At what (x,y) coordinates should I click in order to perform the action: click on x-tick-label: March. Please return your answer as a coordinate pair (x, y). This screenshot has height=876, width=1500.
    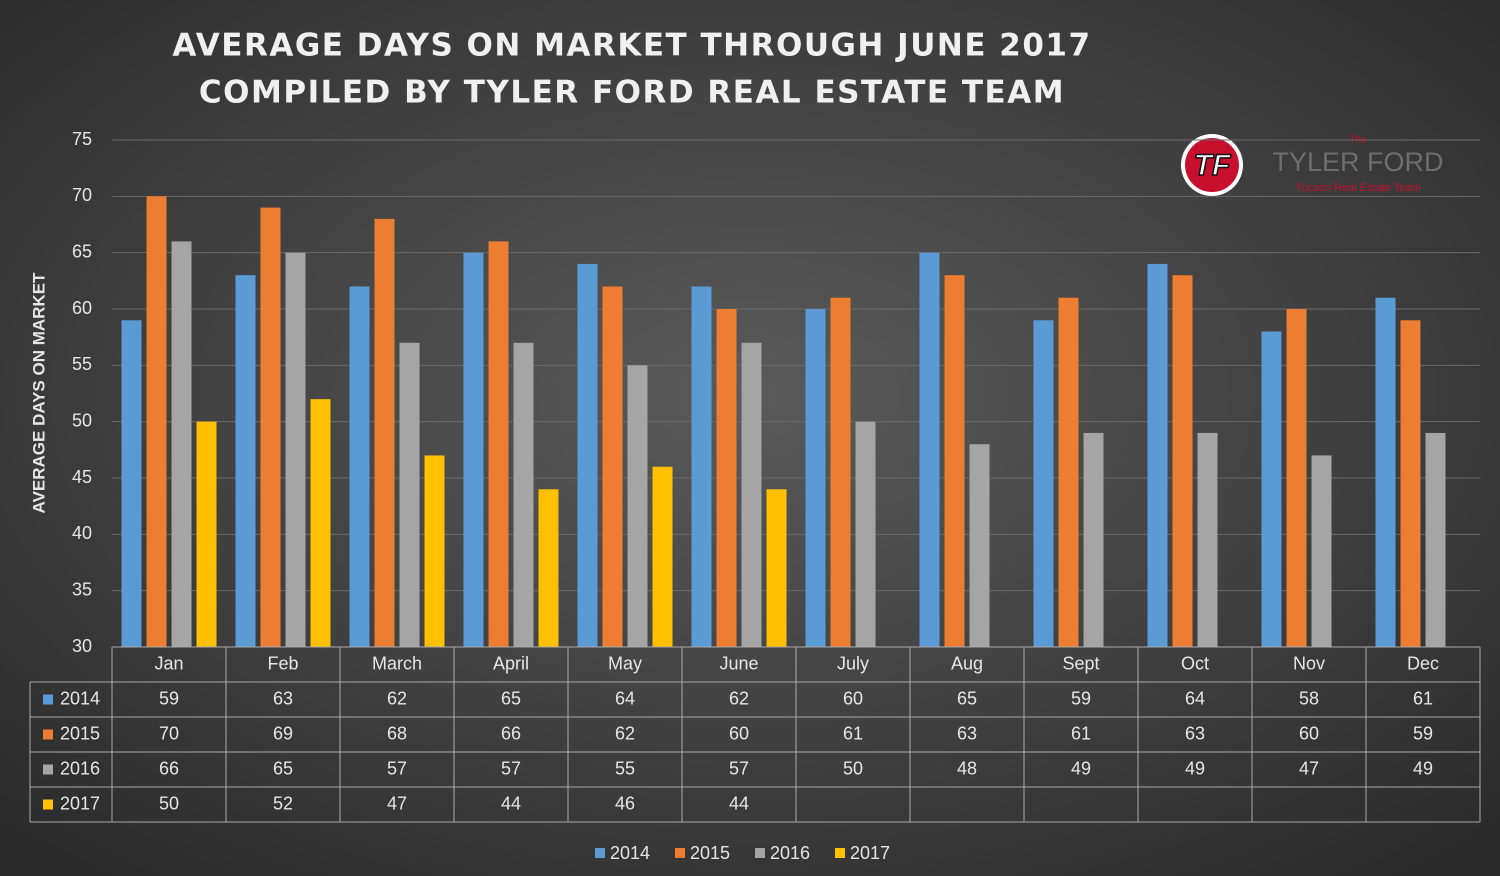
    Looking at the image, I should click on (397, 663).